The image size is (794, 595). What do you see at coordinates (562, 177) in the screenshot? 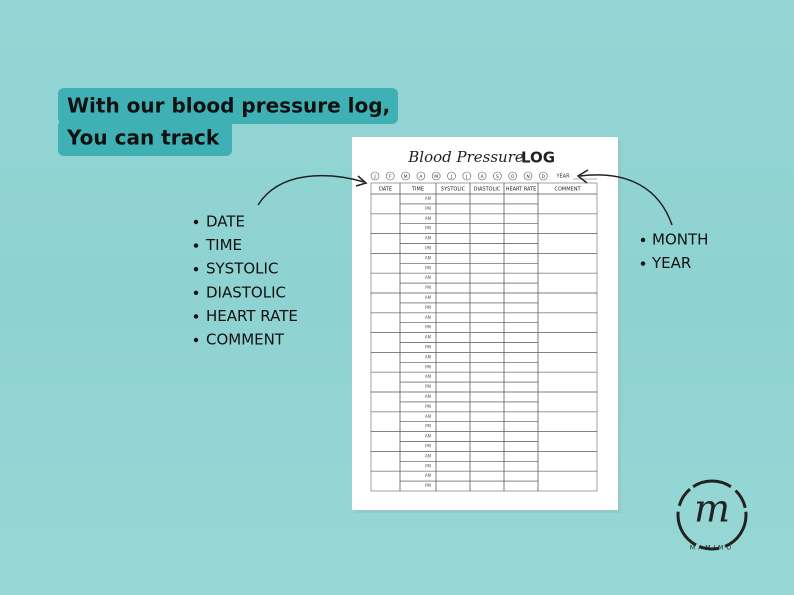
I see `year-label: YEAR` at bounding box center [562, 177].